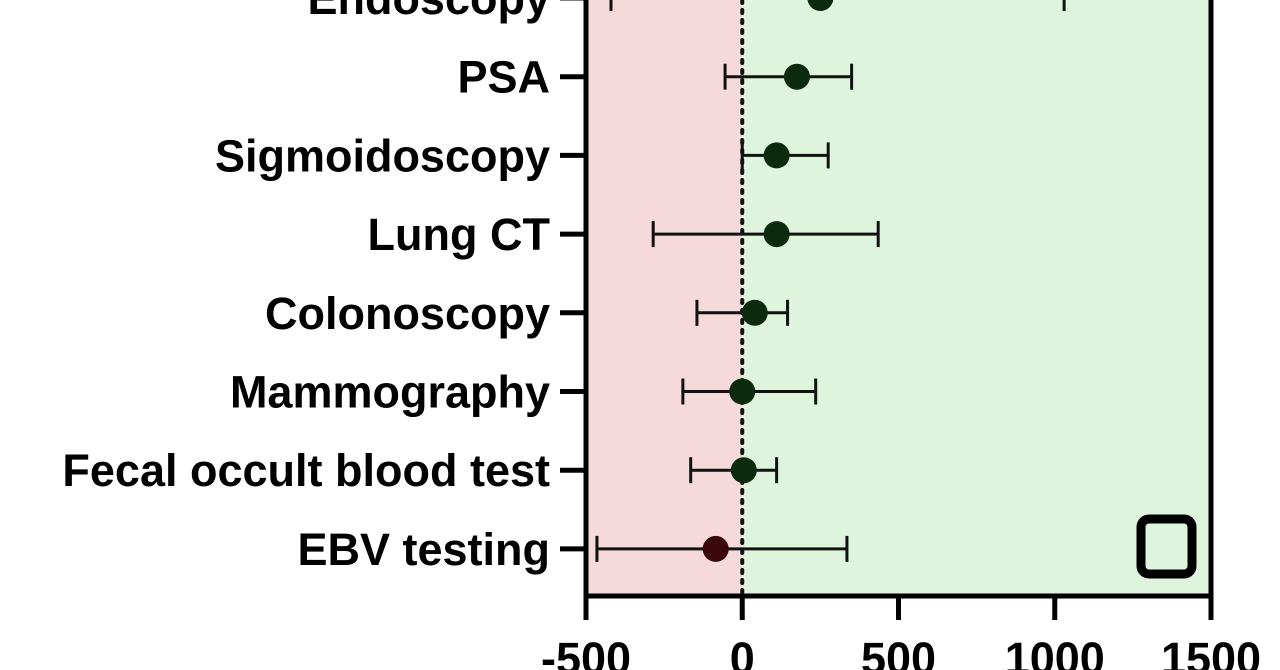 This screenshot has width=1280, height=670. I want to click on category-label: PSA, so click(503, 77).